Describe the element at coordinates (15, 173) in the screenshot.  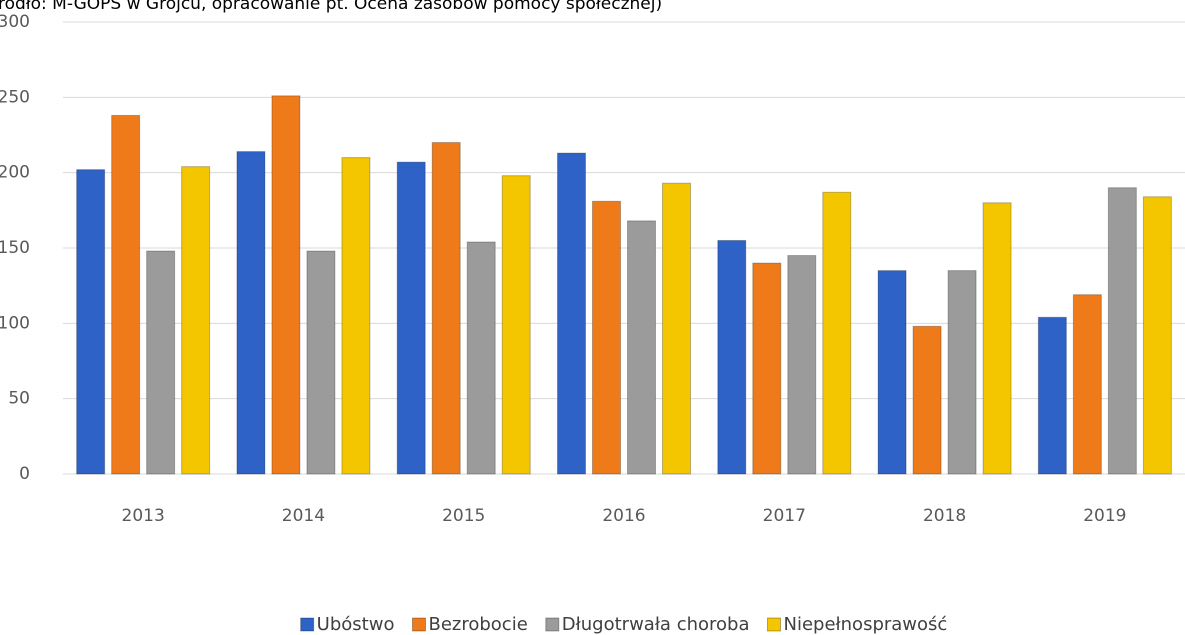
I see `y-tick-label: 200` at that location.